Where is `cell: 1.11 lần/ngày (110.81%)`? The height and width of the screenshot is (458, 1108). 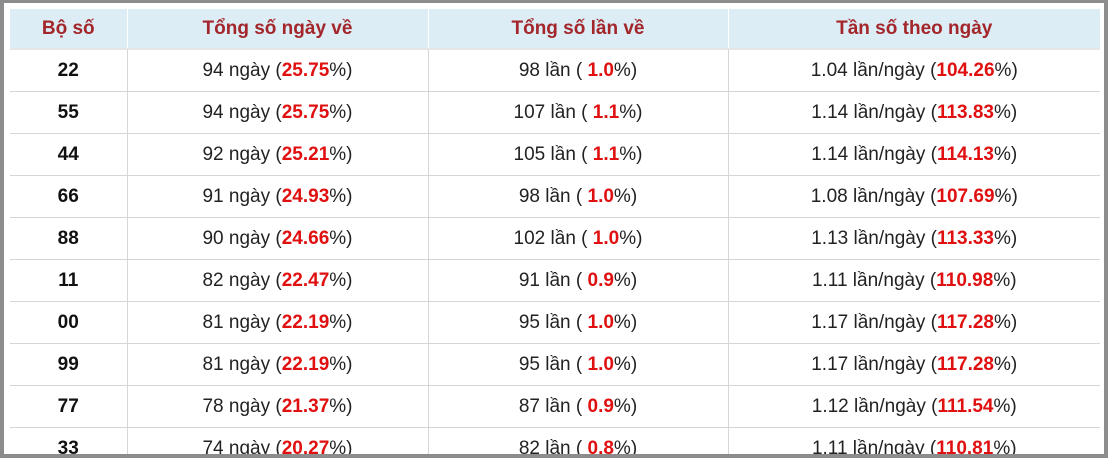
cell: 1.11 lần/ngày (110.81%) is located at coordinates (913, 442).